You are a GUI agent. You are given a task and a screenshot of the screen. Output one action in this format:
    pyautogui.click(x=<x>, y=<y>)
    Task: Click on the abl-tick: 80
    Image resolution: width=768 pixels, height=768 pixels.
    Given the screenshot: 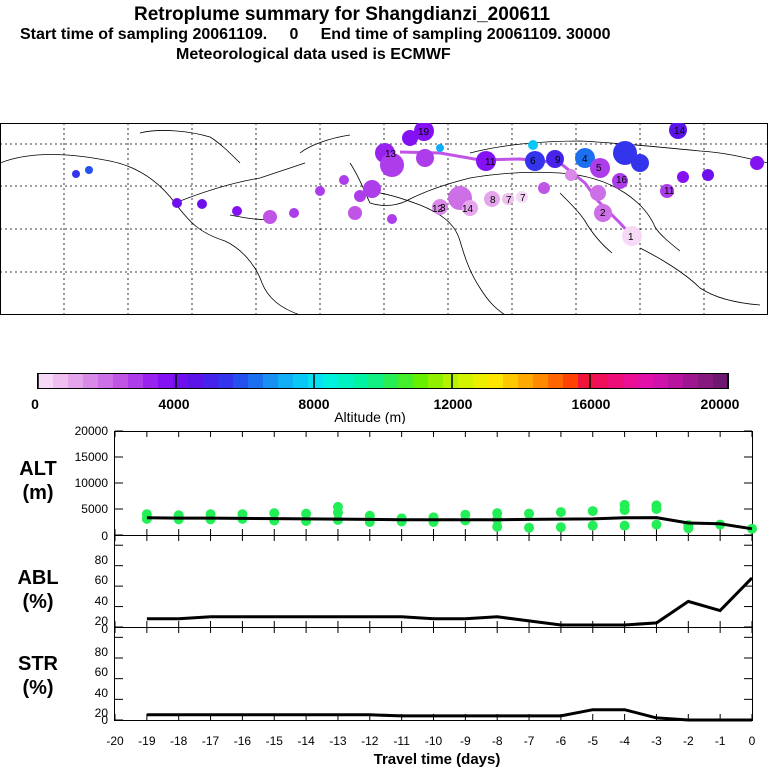 What is the action you would take?
    pyautogui.click(x=102, y=560)
    